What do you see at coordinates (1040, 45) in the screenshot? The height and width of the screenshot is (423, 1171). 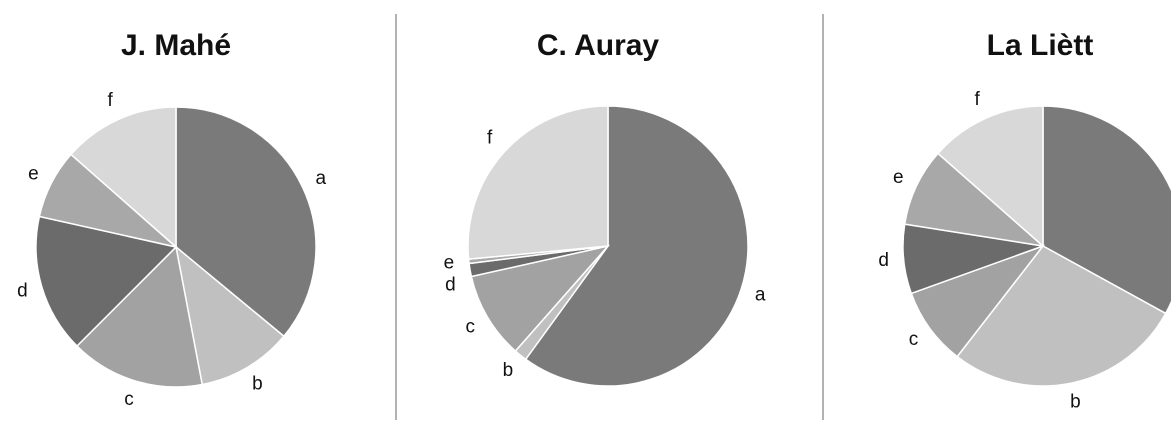 I see `chart-title: La Liètt` at bounding box center [1040, 45].